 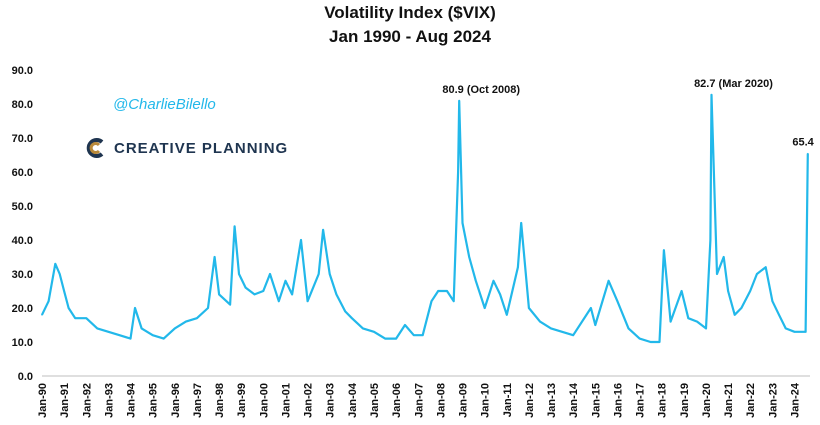 What do you see at coordinates (751, 400) in the screenshot?
I see `x-tick-label: Jan-22` at bounding box center [751, 400].